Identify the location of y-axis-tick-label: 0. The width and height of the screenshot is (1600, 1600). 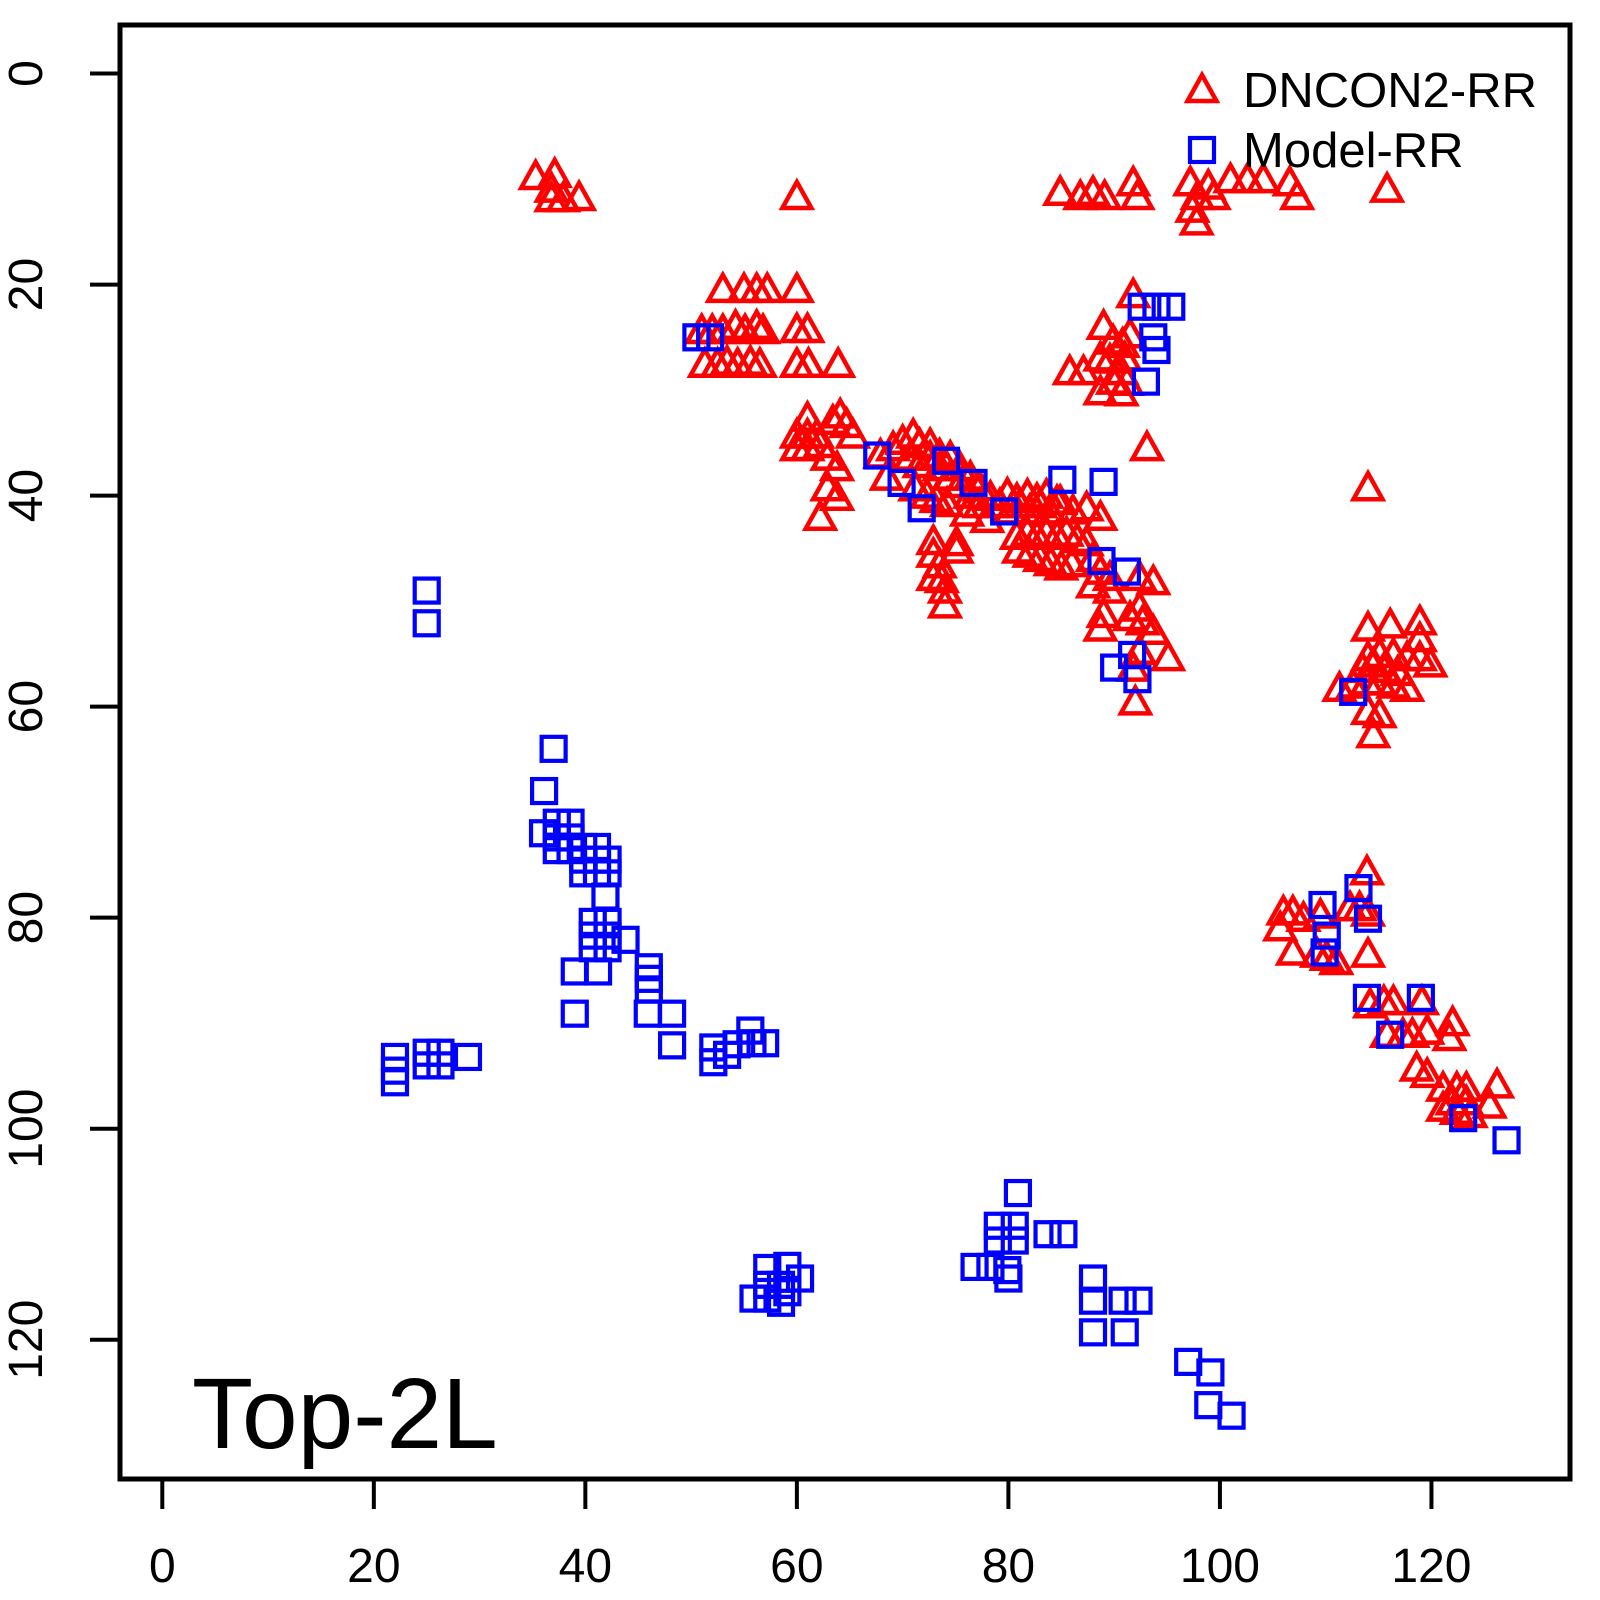
(26, 73).